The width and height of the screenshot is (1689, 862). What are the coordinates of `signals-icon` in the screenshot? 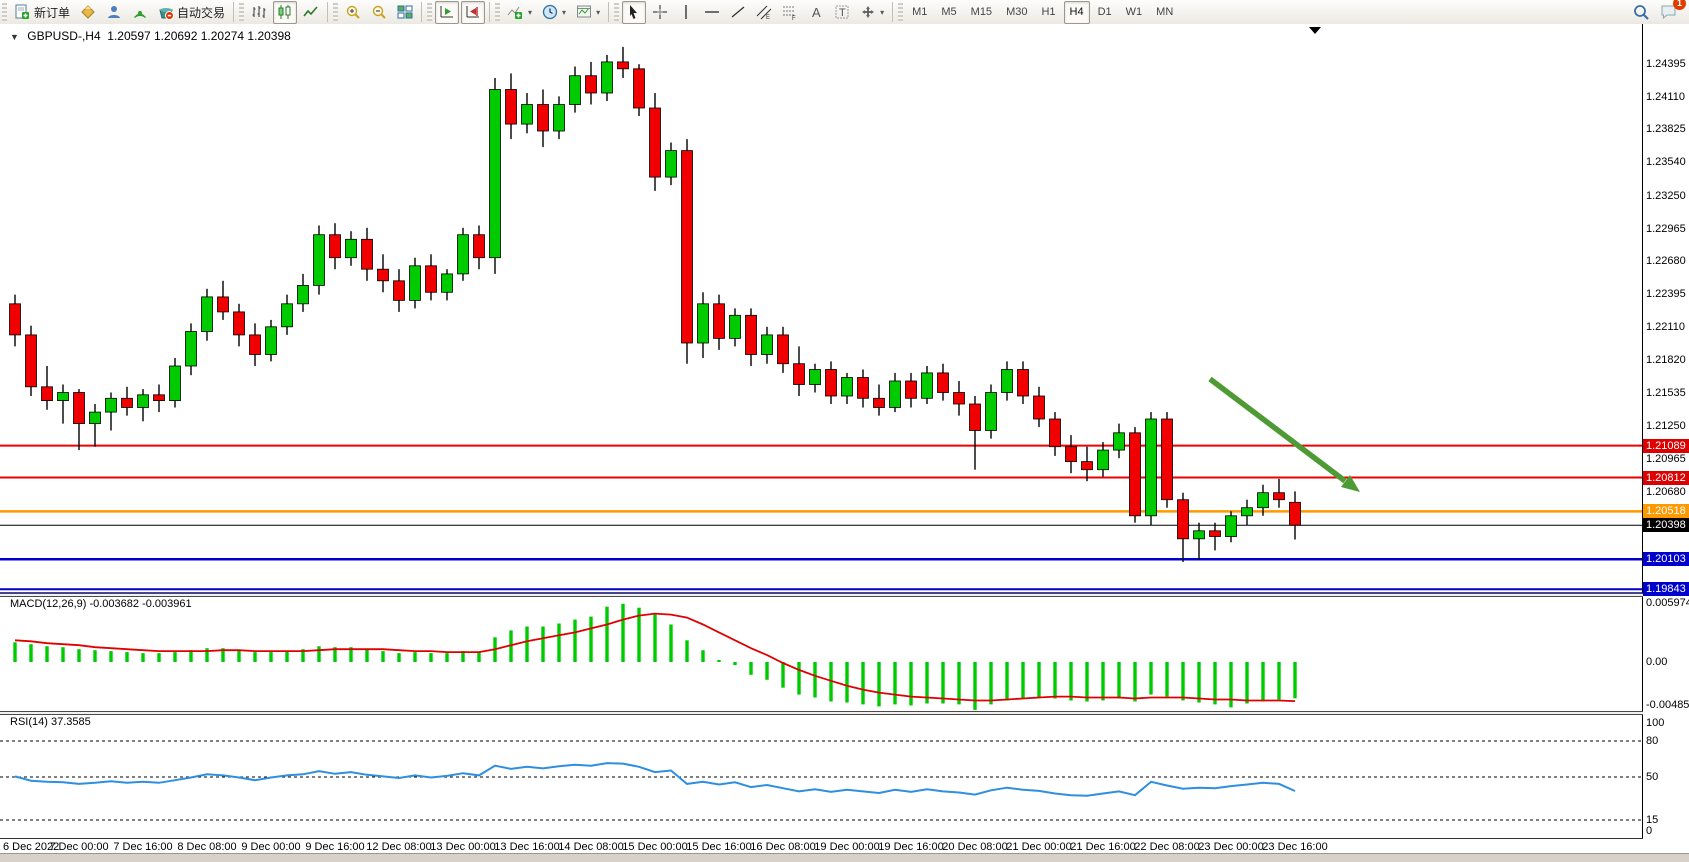 It's located at (140, 12).